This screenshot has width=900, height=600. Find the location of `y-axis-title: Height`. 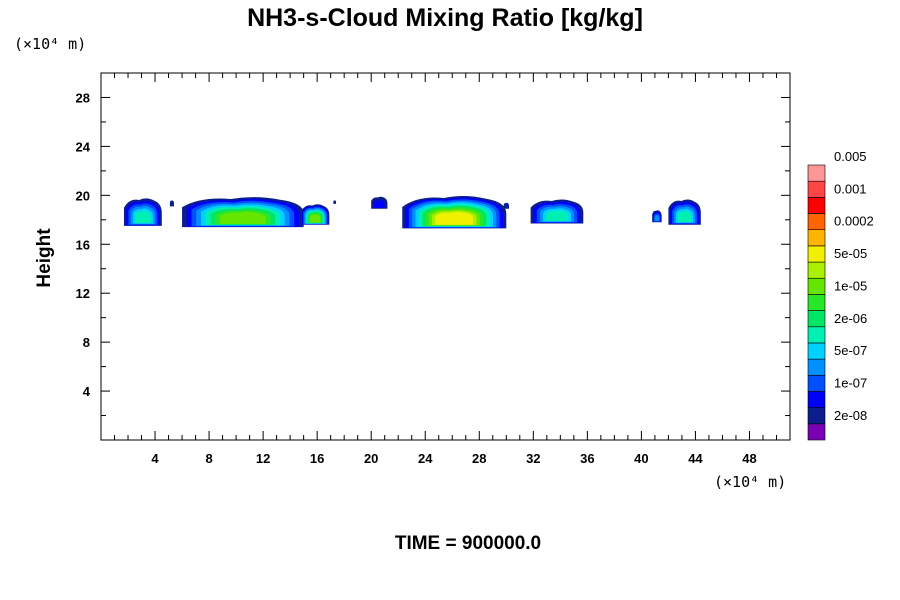

y-axis-title: Height is located at coordinates (44, 258).